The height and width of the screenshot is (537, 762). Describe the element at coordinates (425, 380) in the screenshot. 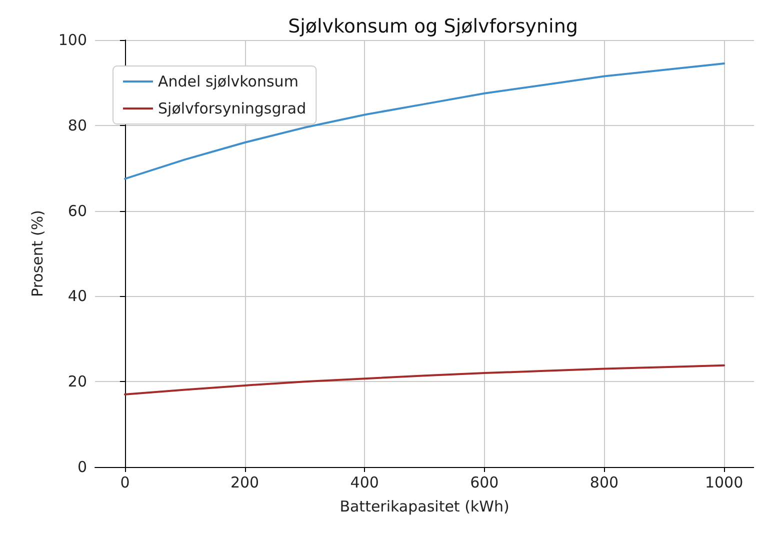

I see `line-series` at that location.